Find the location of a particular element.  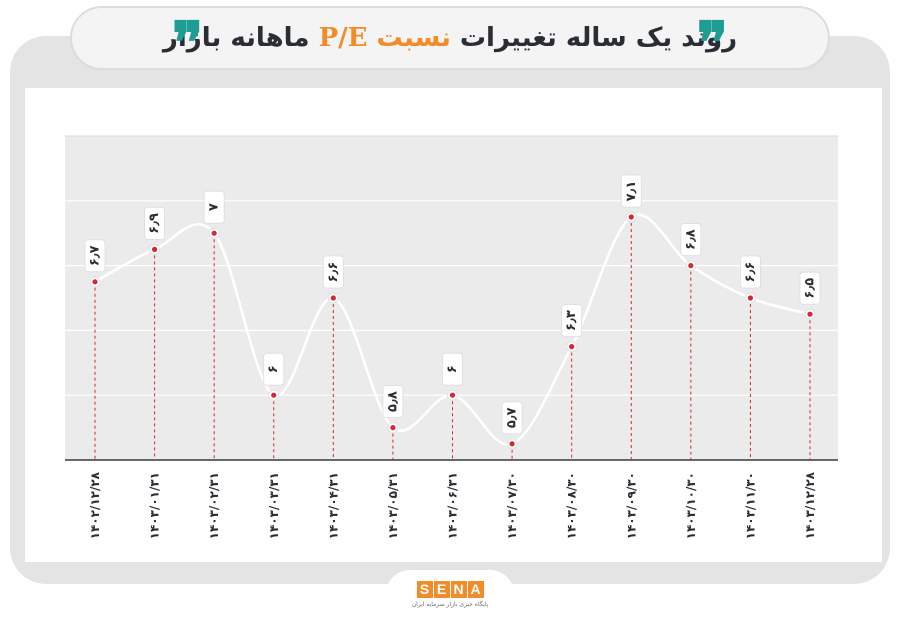

data-label: ۶٫۹ is located at coordinates (154, 223).